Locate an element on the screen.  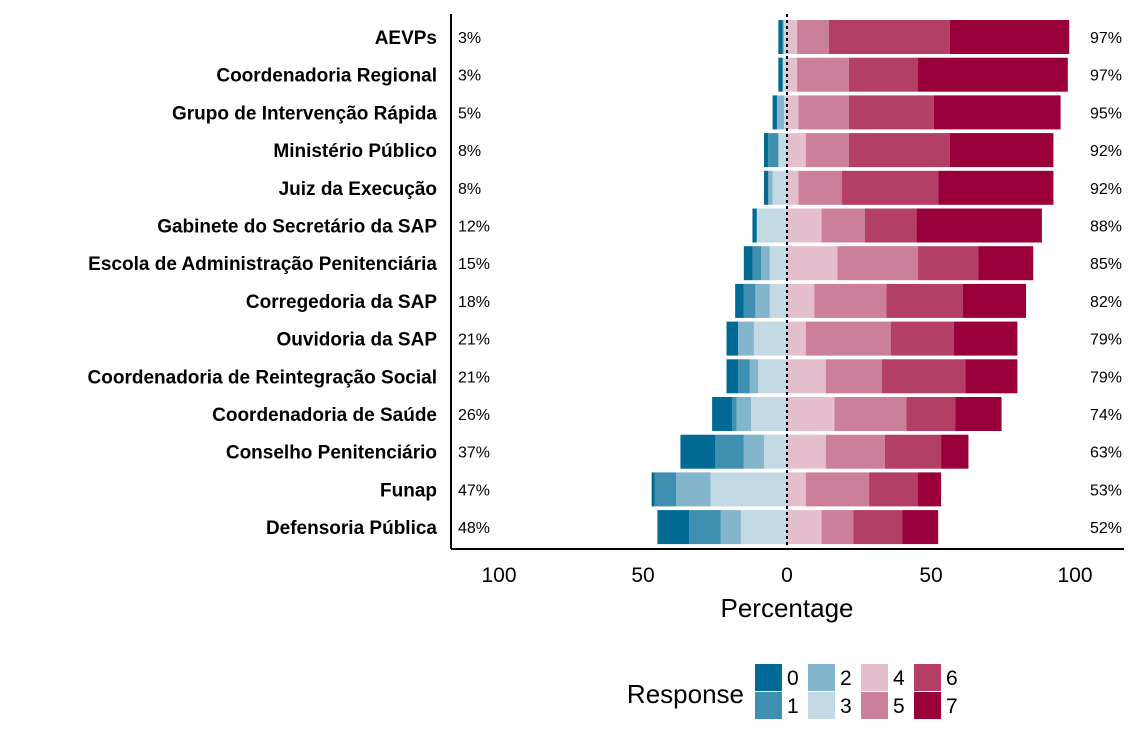
category-label: Coordenadoria Regional is located at coordinates (326, 76).